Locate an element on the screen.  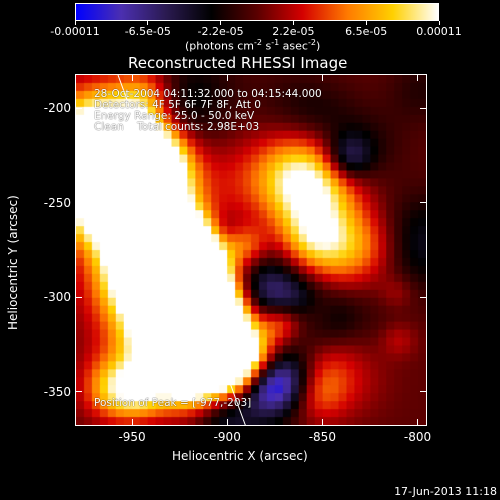
colorbar-tick-label: 2.2e-05 is located at coordinates (293, 31).